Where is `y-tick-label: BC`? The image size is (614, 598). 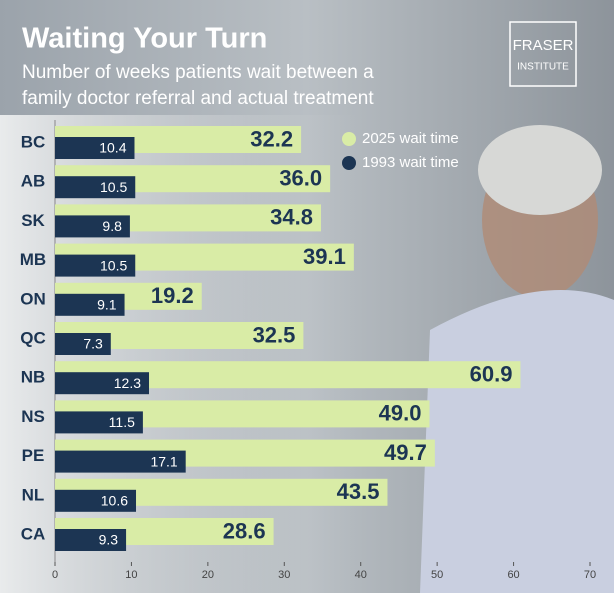
y-tick-label: BC is located at coordinates (33, 141).